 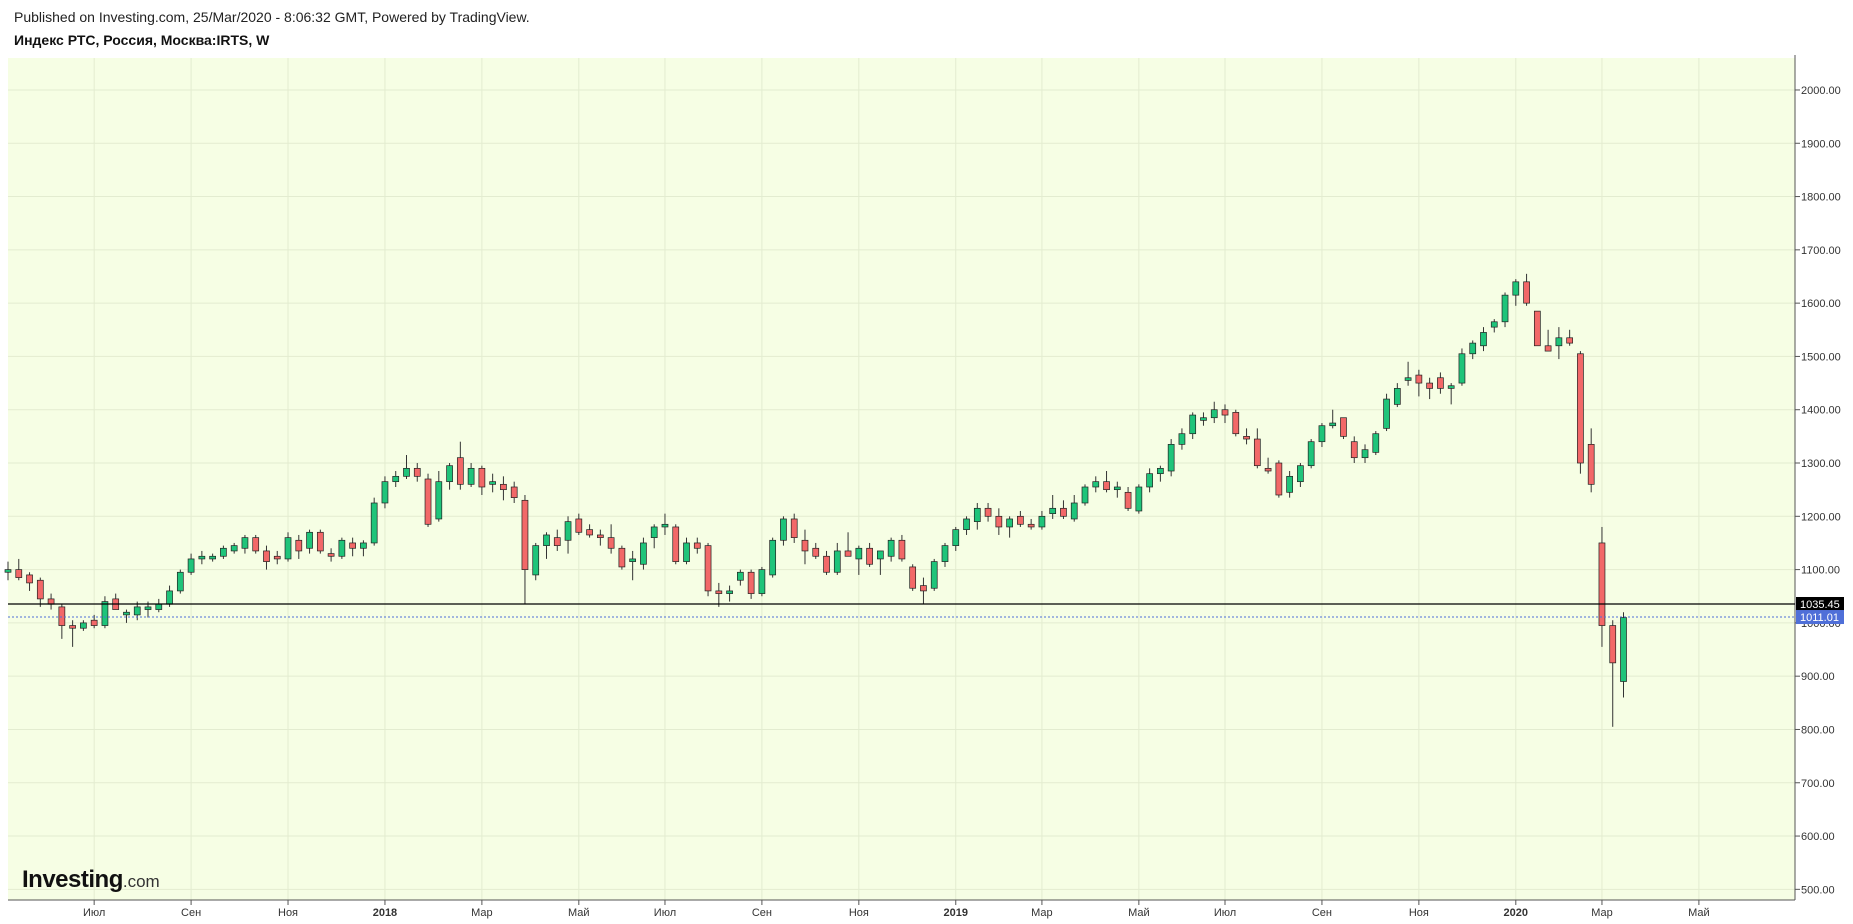 What do you see at coordinates (1820, 605) in the screenshot?
I see `last-price-label: 1035.45` at bounding box center [1820, 605].